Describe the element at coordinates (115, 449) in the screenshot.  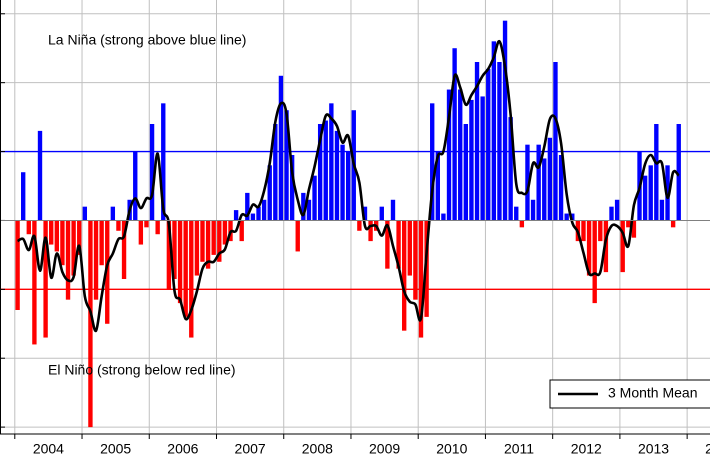
I see `x-tick-label: 2005` at that location.